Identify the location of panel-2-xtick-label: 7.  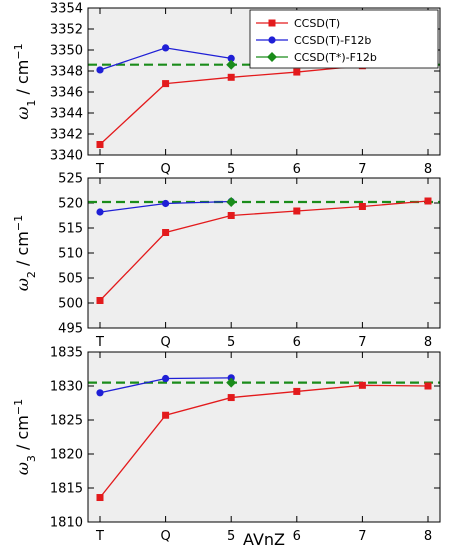
(362, 342).